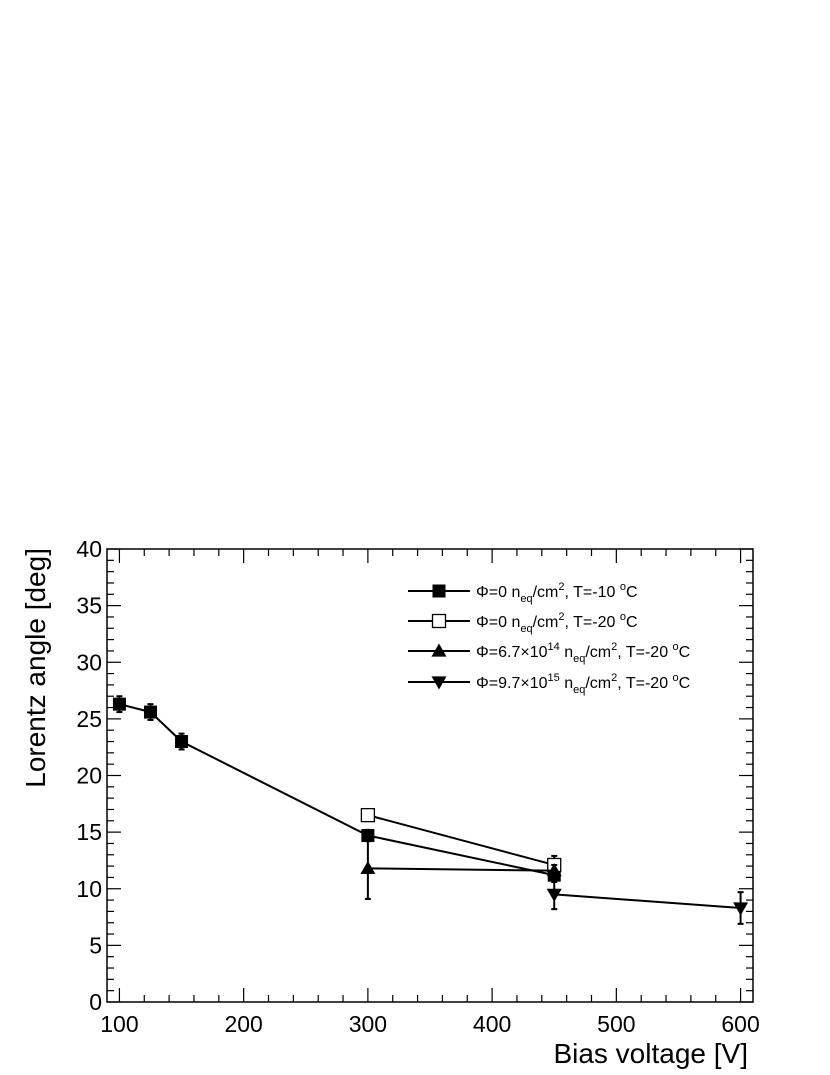 This screenshot has width=830, height=1075. Describe the element at coordinates (512, 683) in the screenshot. I see `legend-text-part: Φ=9.7×10` at that location.